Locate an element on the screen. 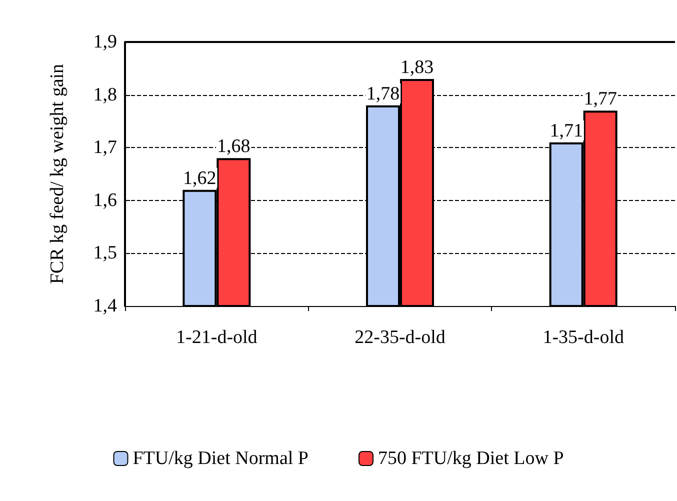  legend-label: 750 FTU/kg Diet Low P is located at coordinates (471, 458).